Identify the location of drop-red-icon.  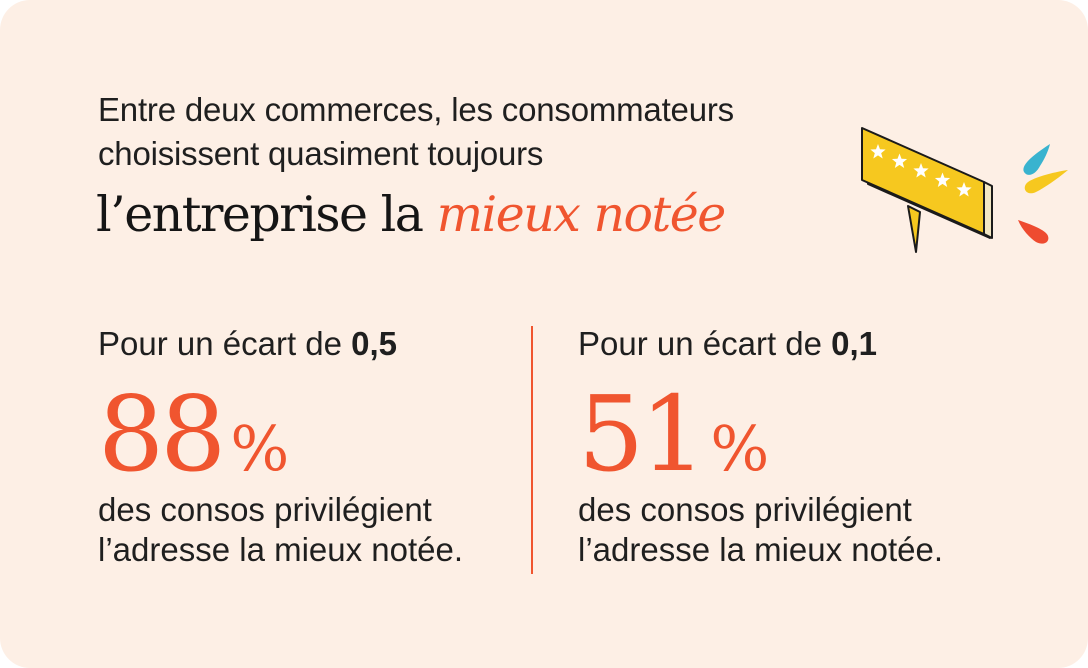
(1033, 232).